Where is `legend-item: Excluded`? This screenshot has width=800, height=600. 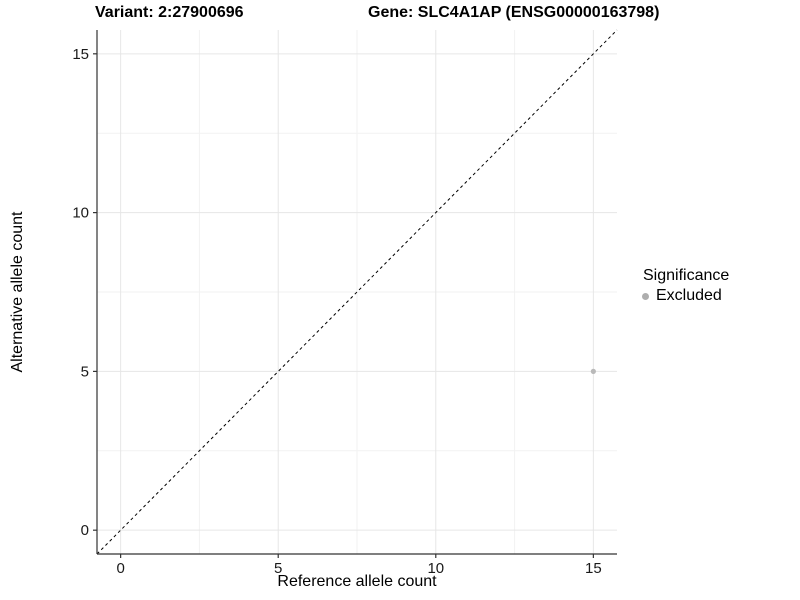
legend-item: Excluded is located at coordinates (683, 296).